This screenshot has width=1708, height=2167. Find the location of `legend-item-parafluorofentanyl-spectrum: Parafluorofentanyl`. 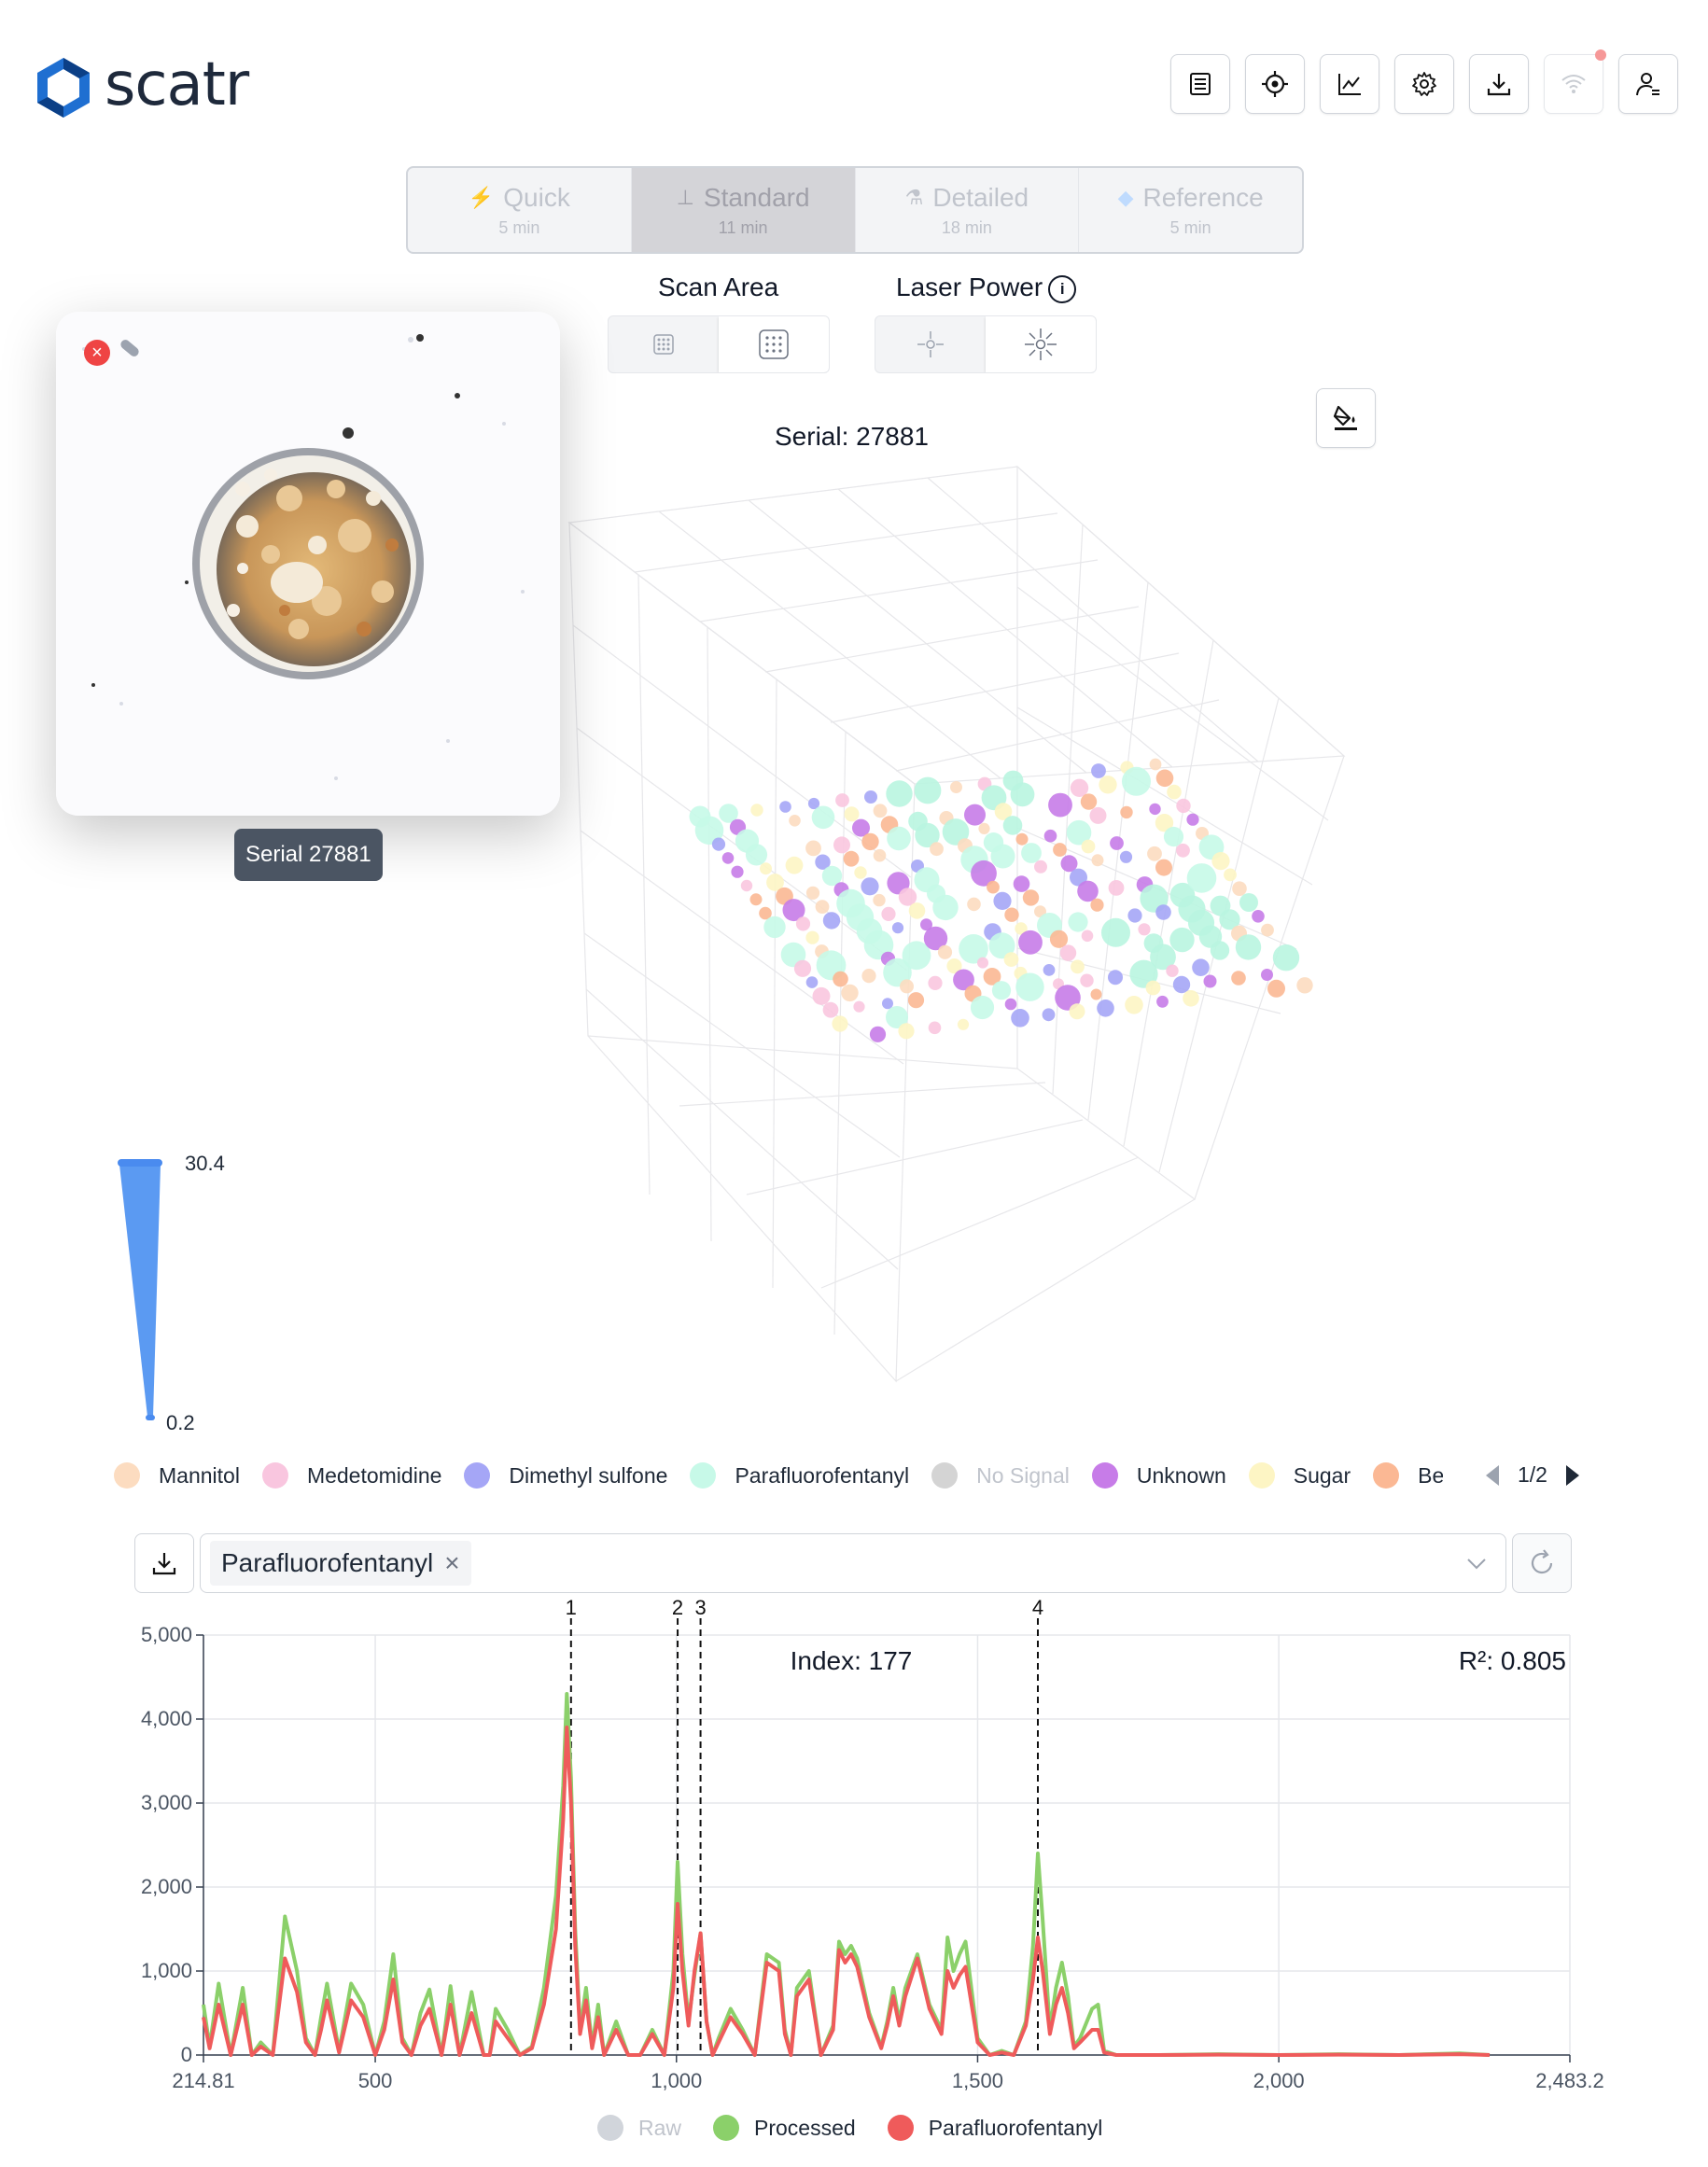

legend-item-parafluorofentanyl-spectrum: Parafluorofentanyl is located at coordinates (995, 2128).